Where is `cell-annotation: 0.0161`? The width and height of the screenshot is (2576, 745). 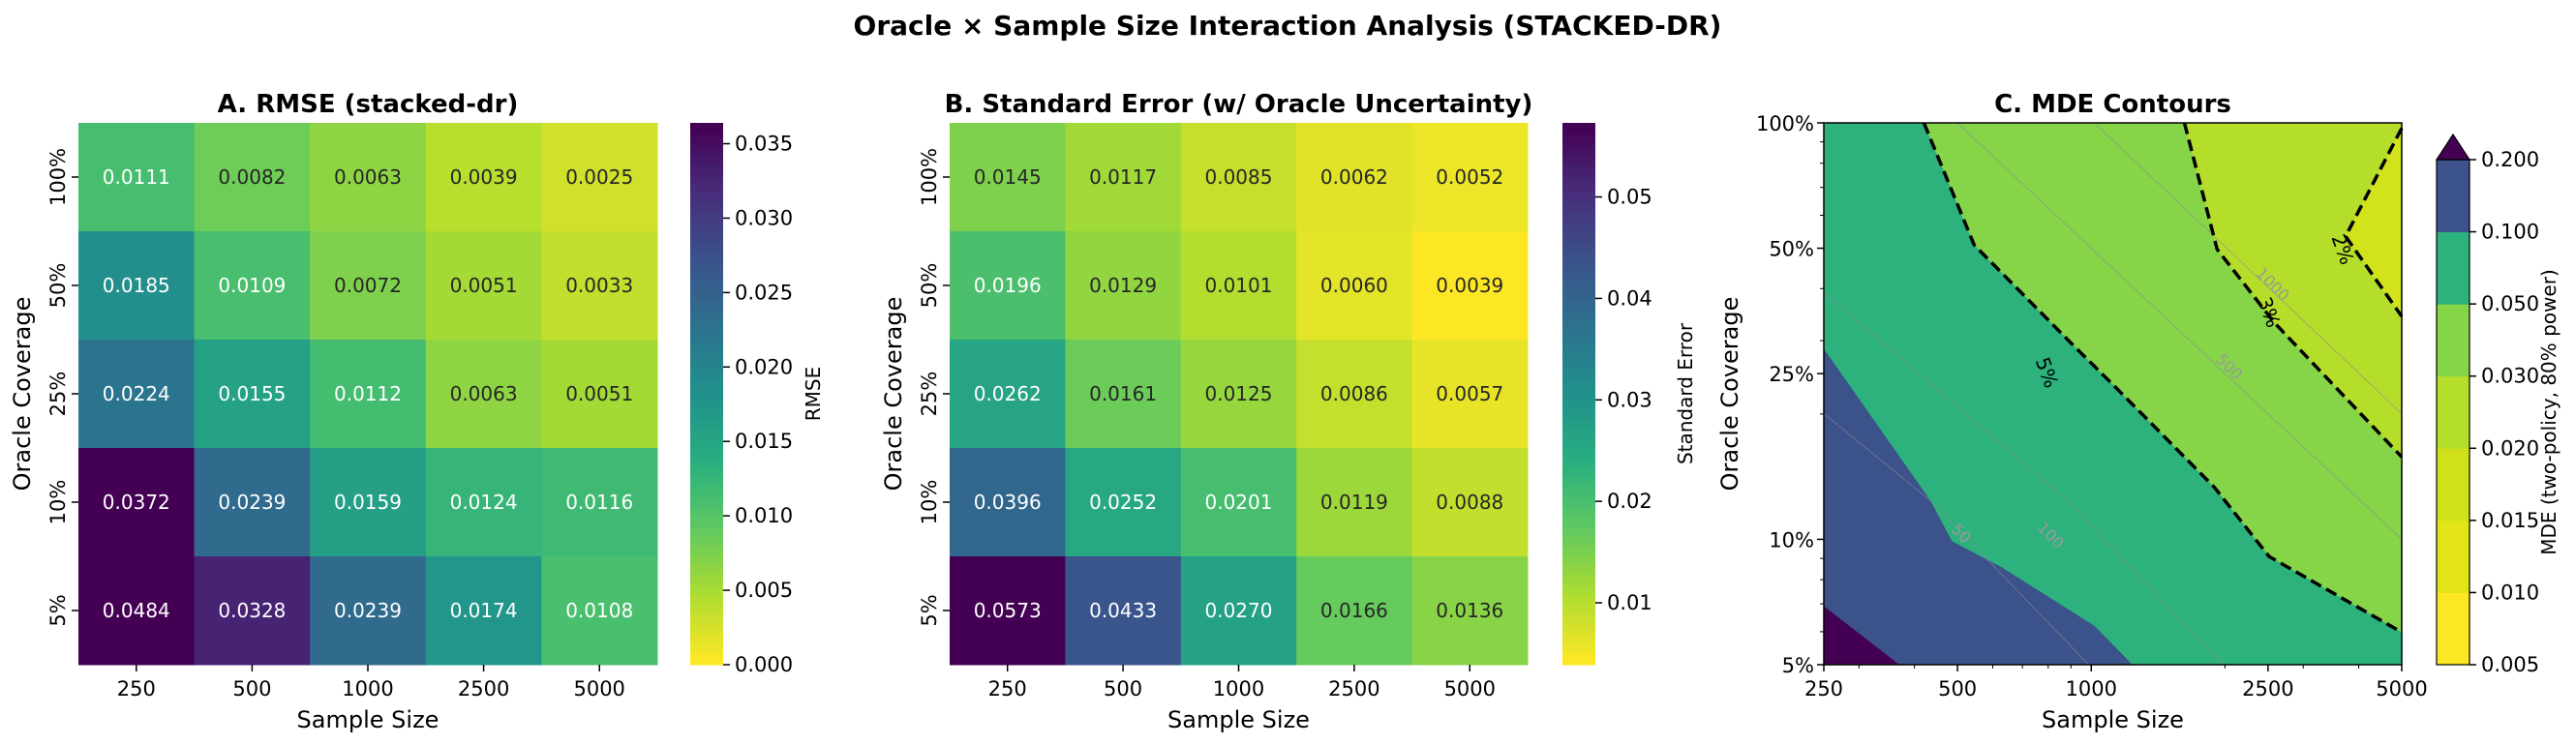
cell-annotation: 0.0161 is located at coordinates (1123, 394).